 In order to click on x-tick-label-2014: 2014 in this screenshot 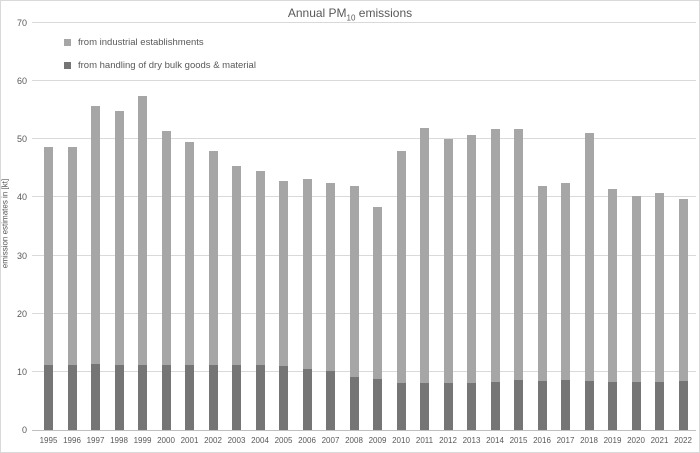, I will do `click(495, 440)`.